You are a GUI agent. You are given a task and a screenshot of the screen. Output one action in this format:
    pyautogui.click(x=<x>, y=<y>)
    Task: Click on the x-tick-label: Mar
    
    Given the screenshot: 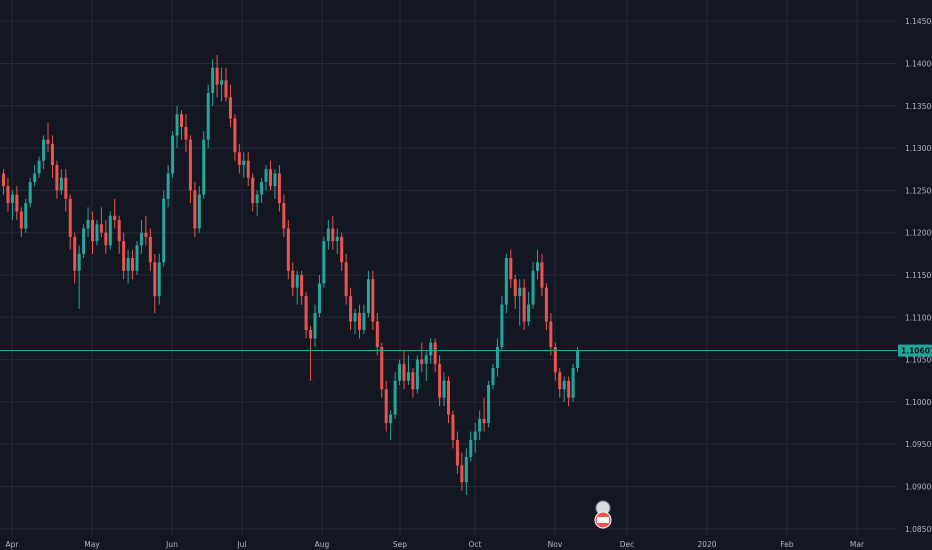 What is the action you would take?
    pyautogui.click(x=857, y=544)
    